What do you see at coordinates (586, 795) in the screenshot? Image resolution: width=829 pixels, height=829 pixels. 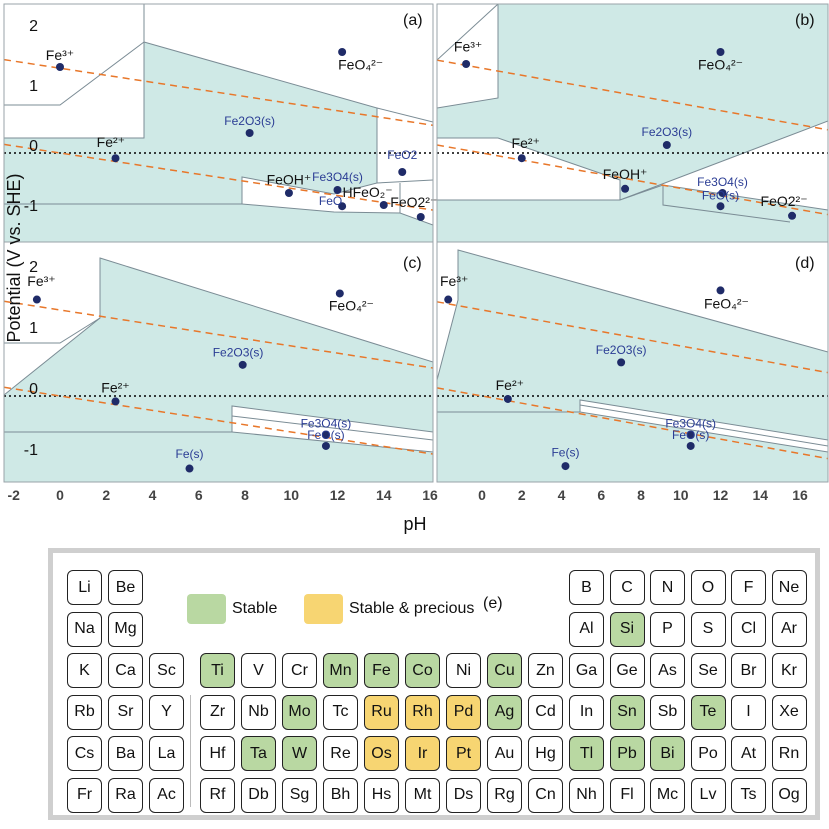 I see `element-cell-nh: Nh` at bounding box center [586, 795].